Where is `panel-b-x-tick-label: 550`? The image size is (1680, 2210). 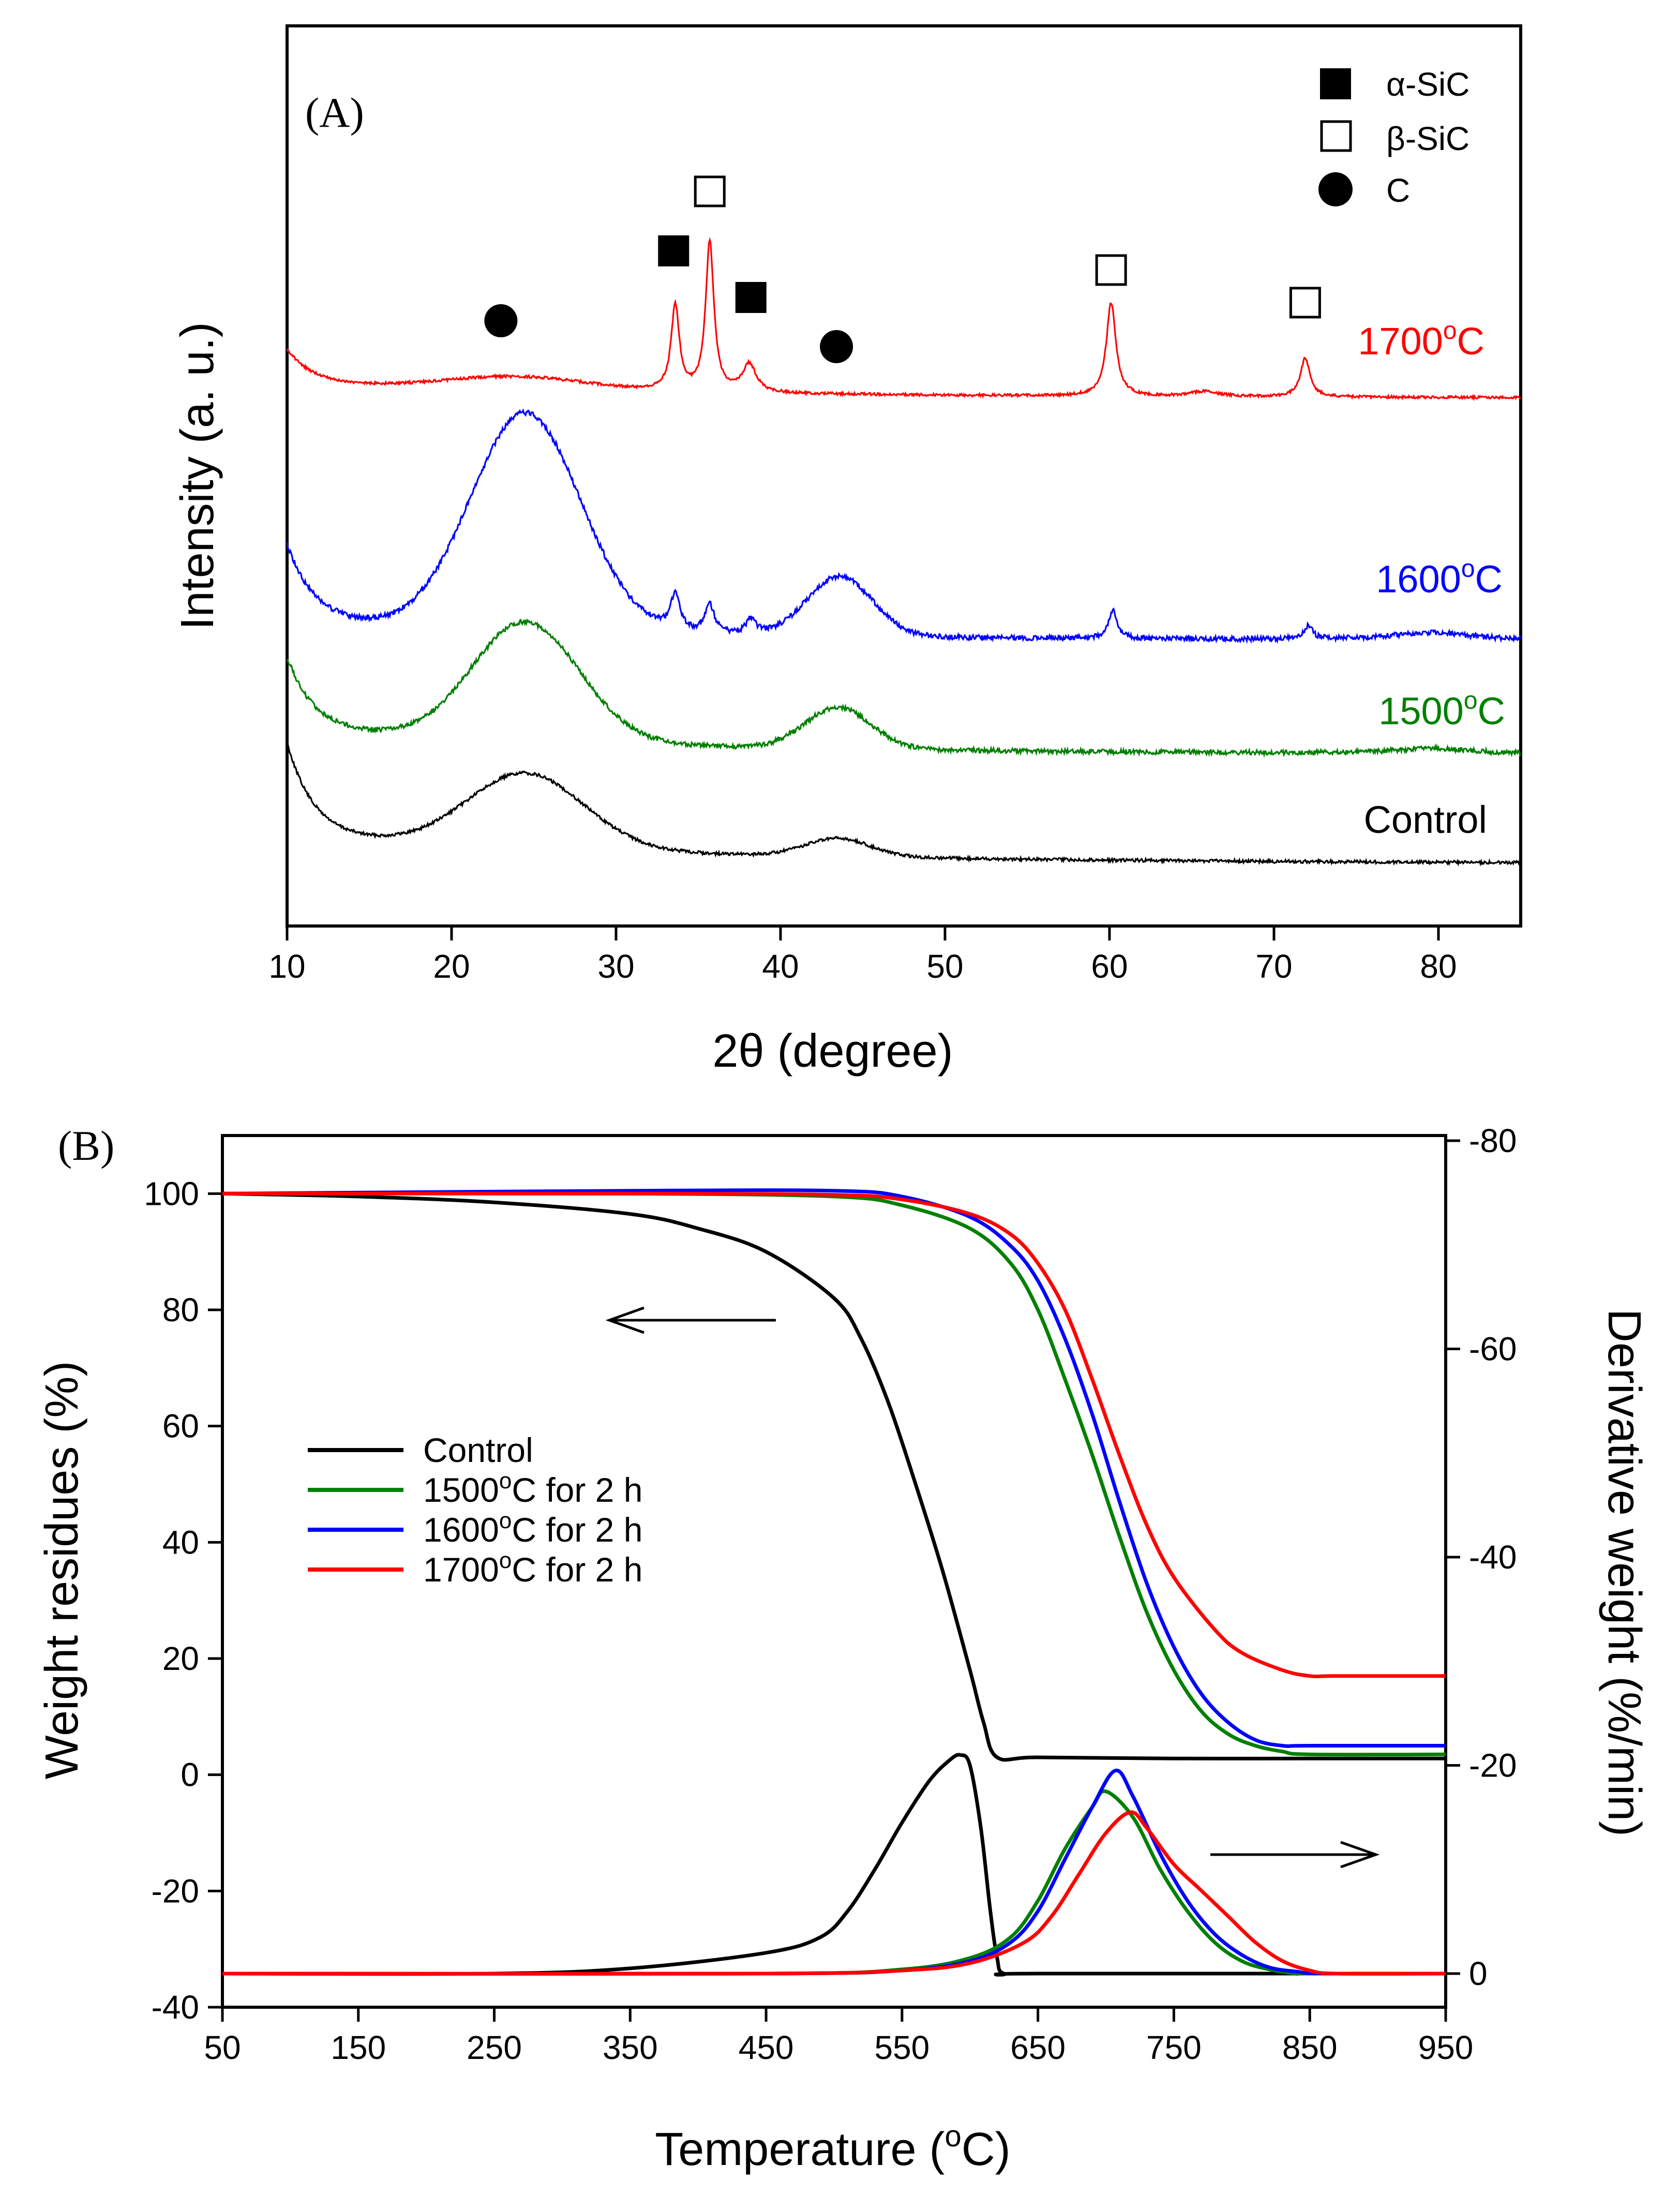 panel-b-x-tick-label: 550 is located at coordinates (902, 2047).